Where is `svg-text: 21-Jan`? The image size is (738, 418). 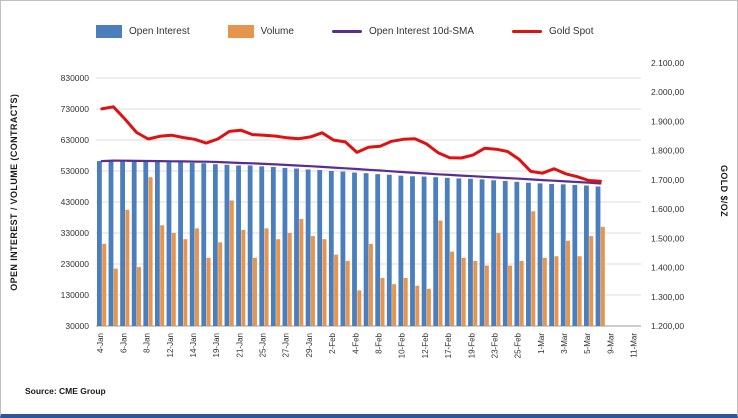
svg-text: 21-Jan is located at coordinates (239, 345).